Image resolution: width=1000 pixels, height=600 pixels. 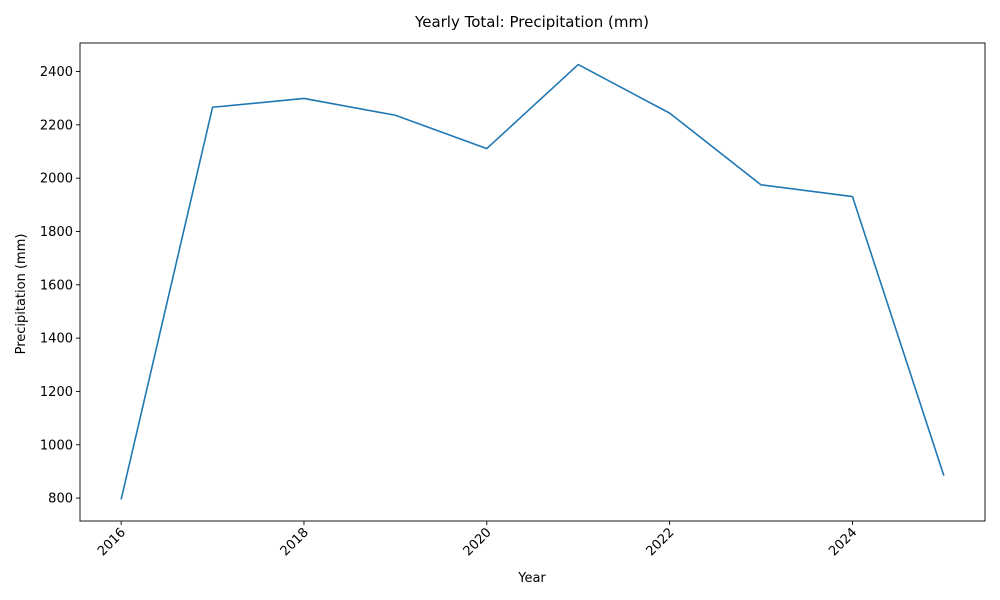 What do you see at coordinates (21, 294) in the screenshot?
I see `y-axis-label: Precipitation (mm)` at bounding box center [21, 294].